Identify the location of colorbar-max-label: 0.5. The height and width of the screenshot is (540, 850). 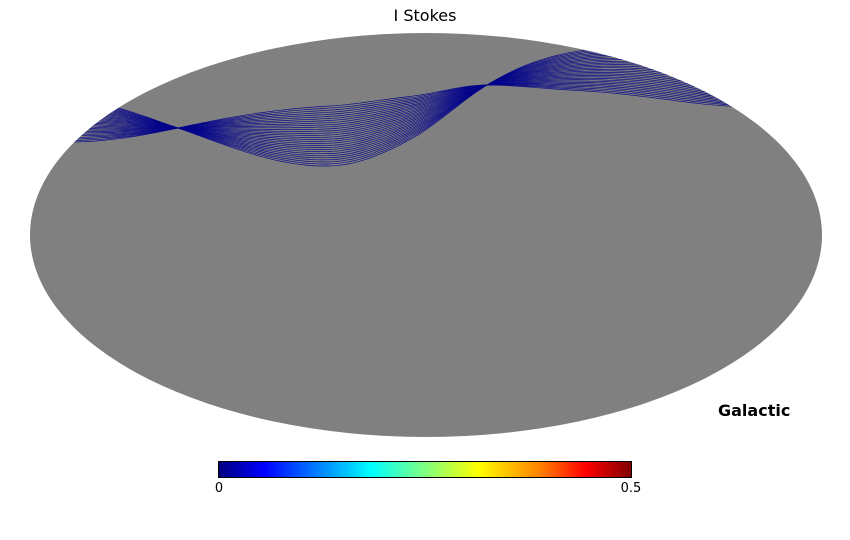
(631, 488).